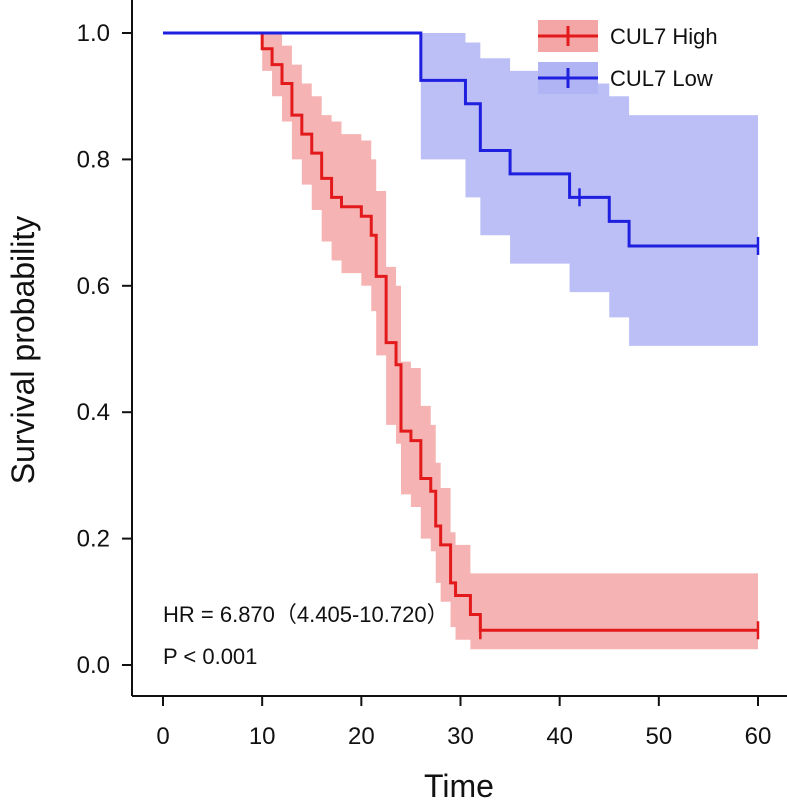 The image size is (787, 805). Describe the element at coordinates (93, 412) in the screenshot. I see `y-tick-label: 0.4` at that location.